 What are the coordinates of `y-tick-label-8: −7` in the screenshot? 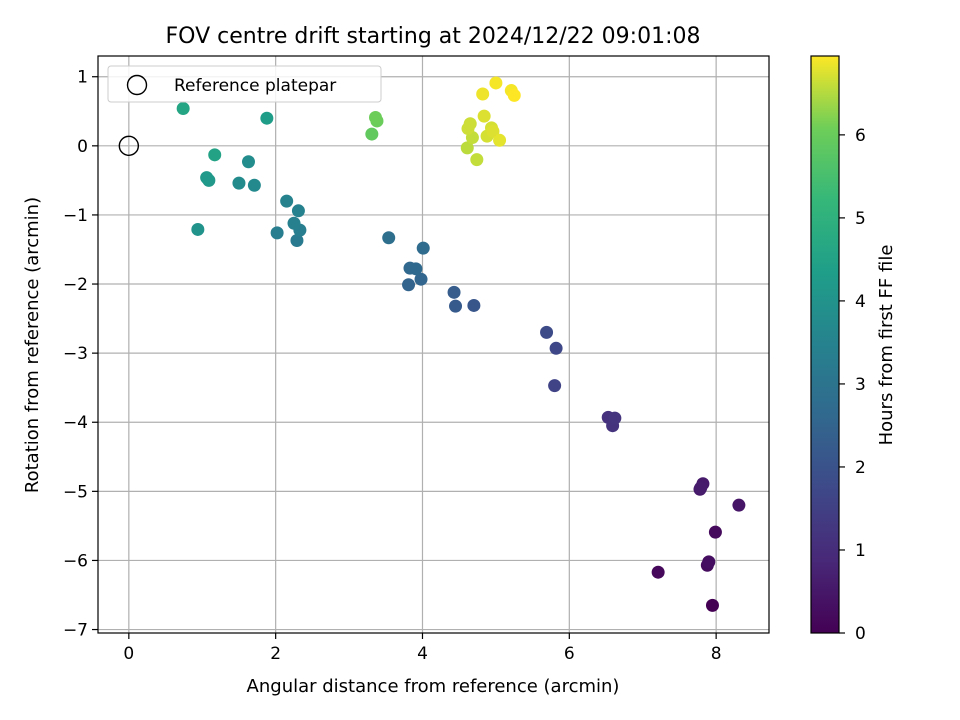 It's located at (75, 631).